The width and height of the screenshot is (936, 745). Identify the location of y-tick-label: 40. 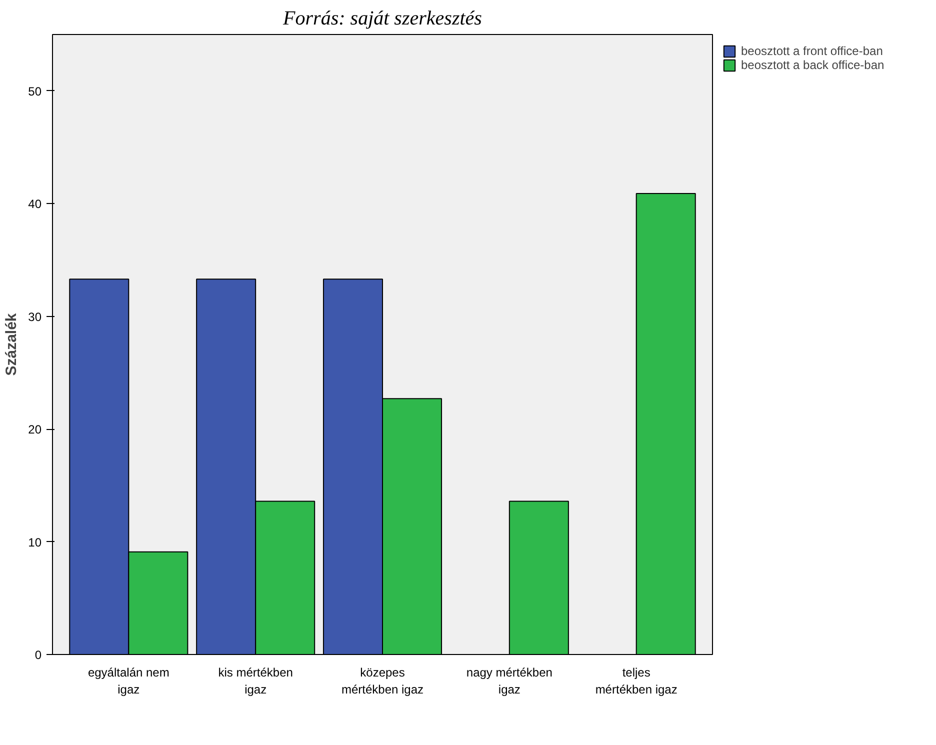
(35, 204).